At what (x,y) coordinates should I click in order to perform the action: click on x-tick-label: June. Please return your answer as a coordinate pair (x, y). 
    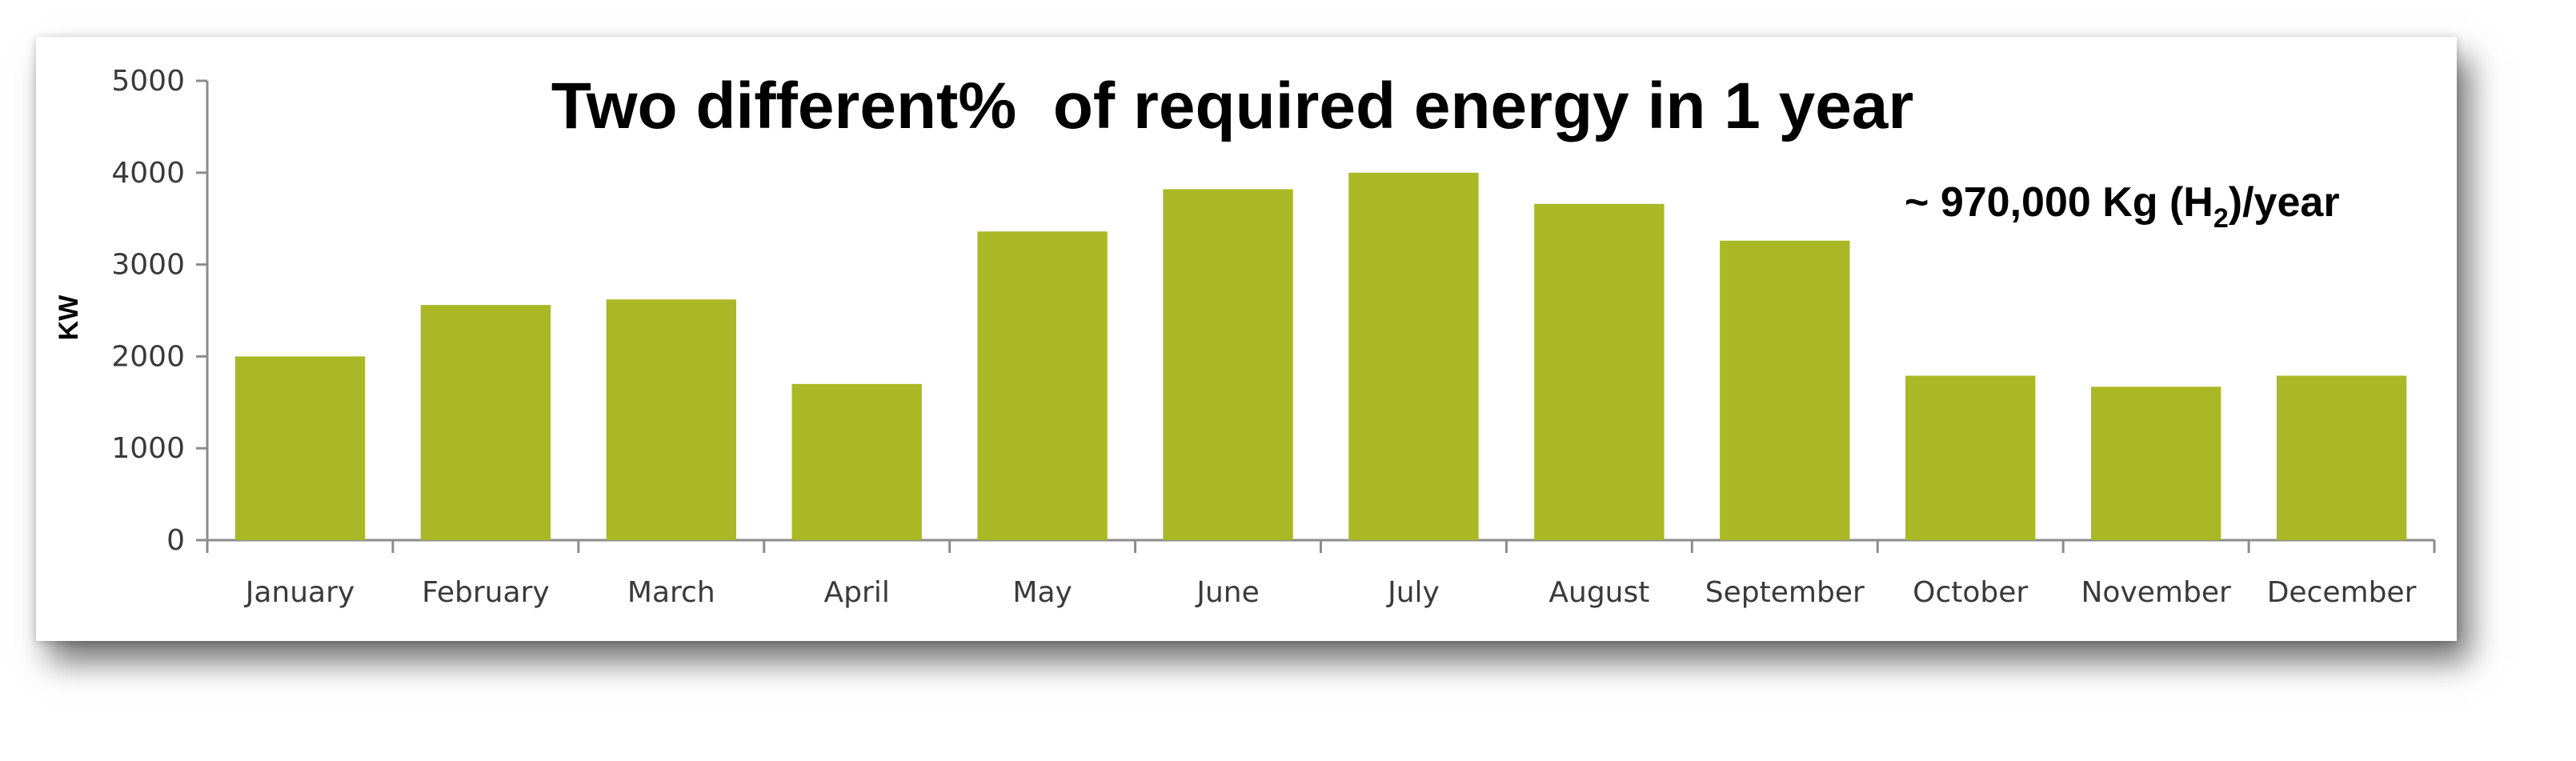
    Looking at the image, I should click on (1227, 592).